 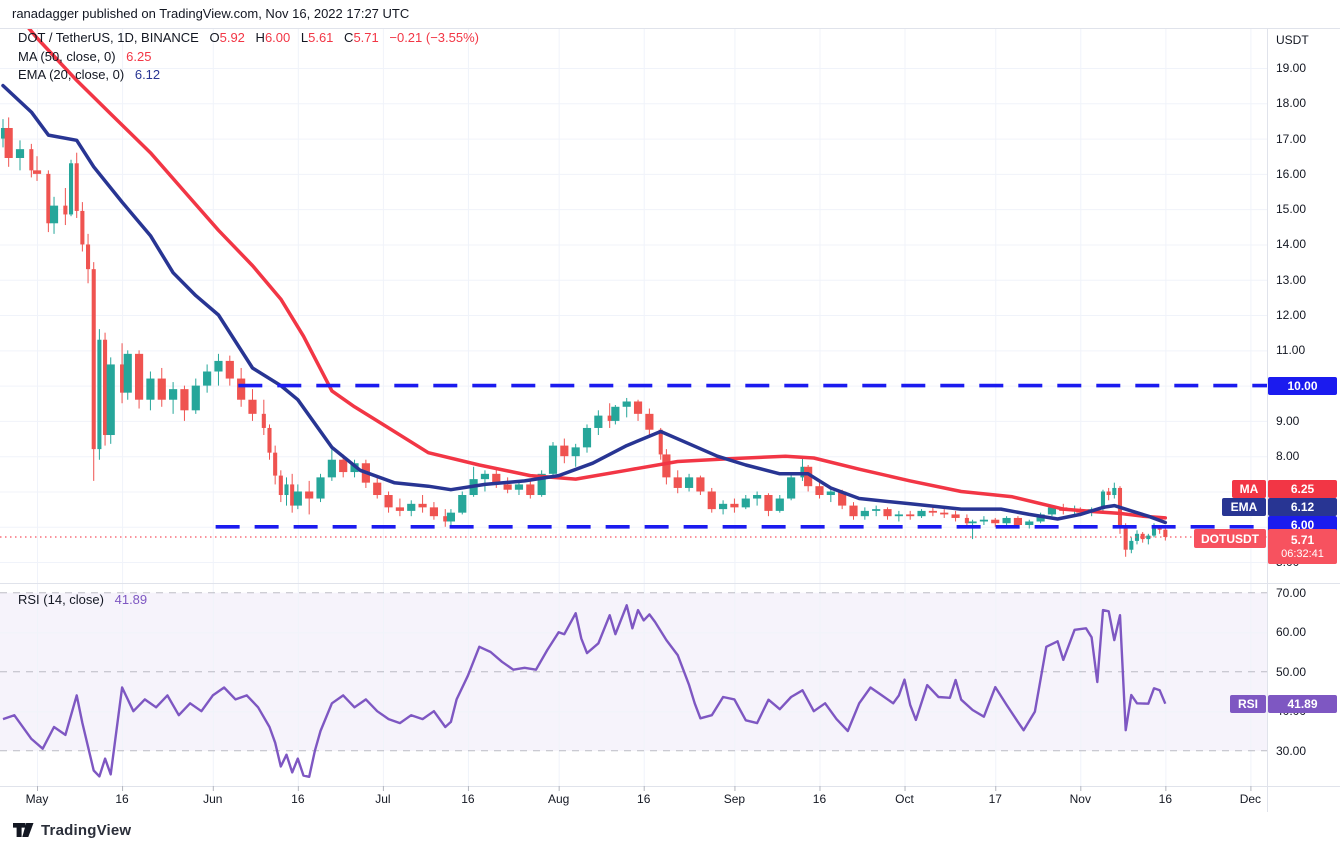 I want to click on rsi-label: RSI (14, close), so click(x=61, y=599).